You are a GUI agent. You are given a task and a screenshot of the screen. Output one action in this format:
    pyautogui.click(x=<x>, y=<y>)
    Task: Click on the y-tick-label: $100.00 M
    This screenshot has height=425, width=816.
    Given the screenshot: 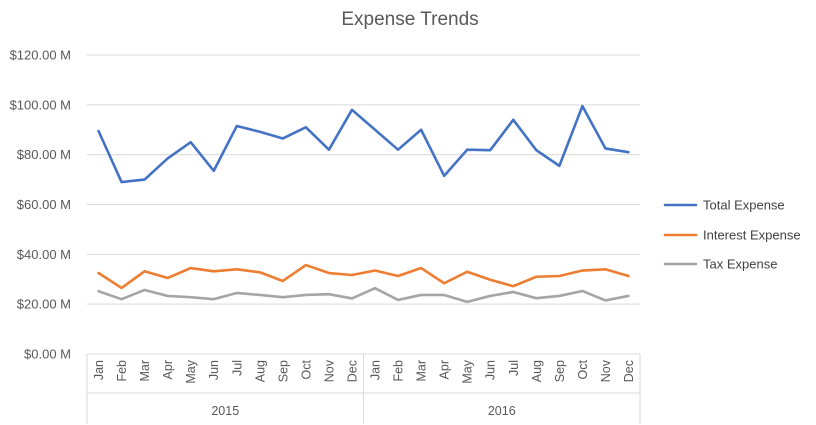 What is the action you would take?
    pyautogui.click(x=40, y=104)
    